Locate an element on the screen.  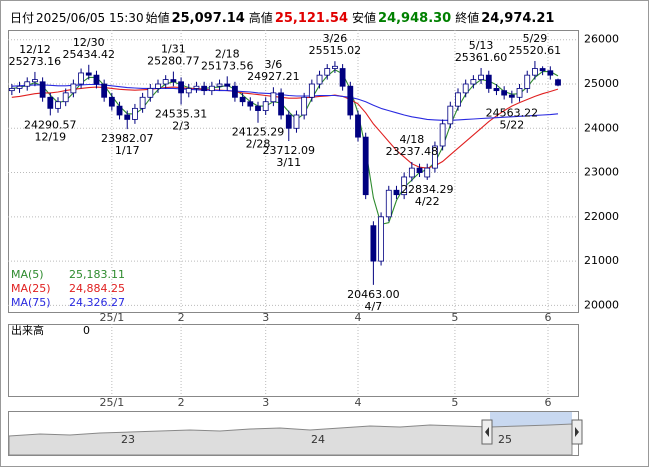
y-tick-label: 23000 is located at coordinates (601, 172).